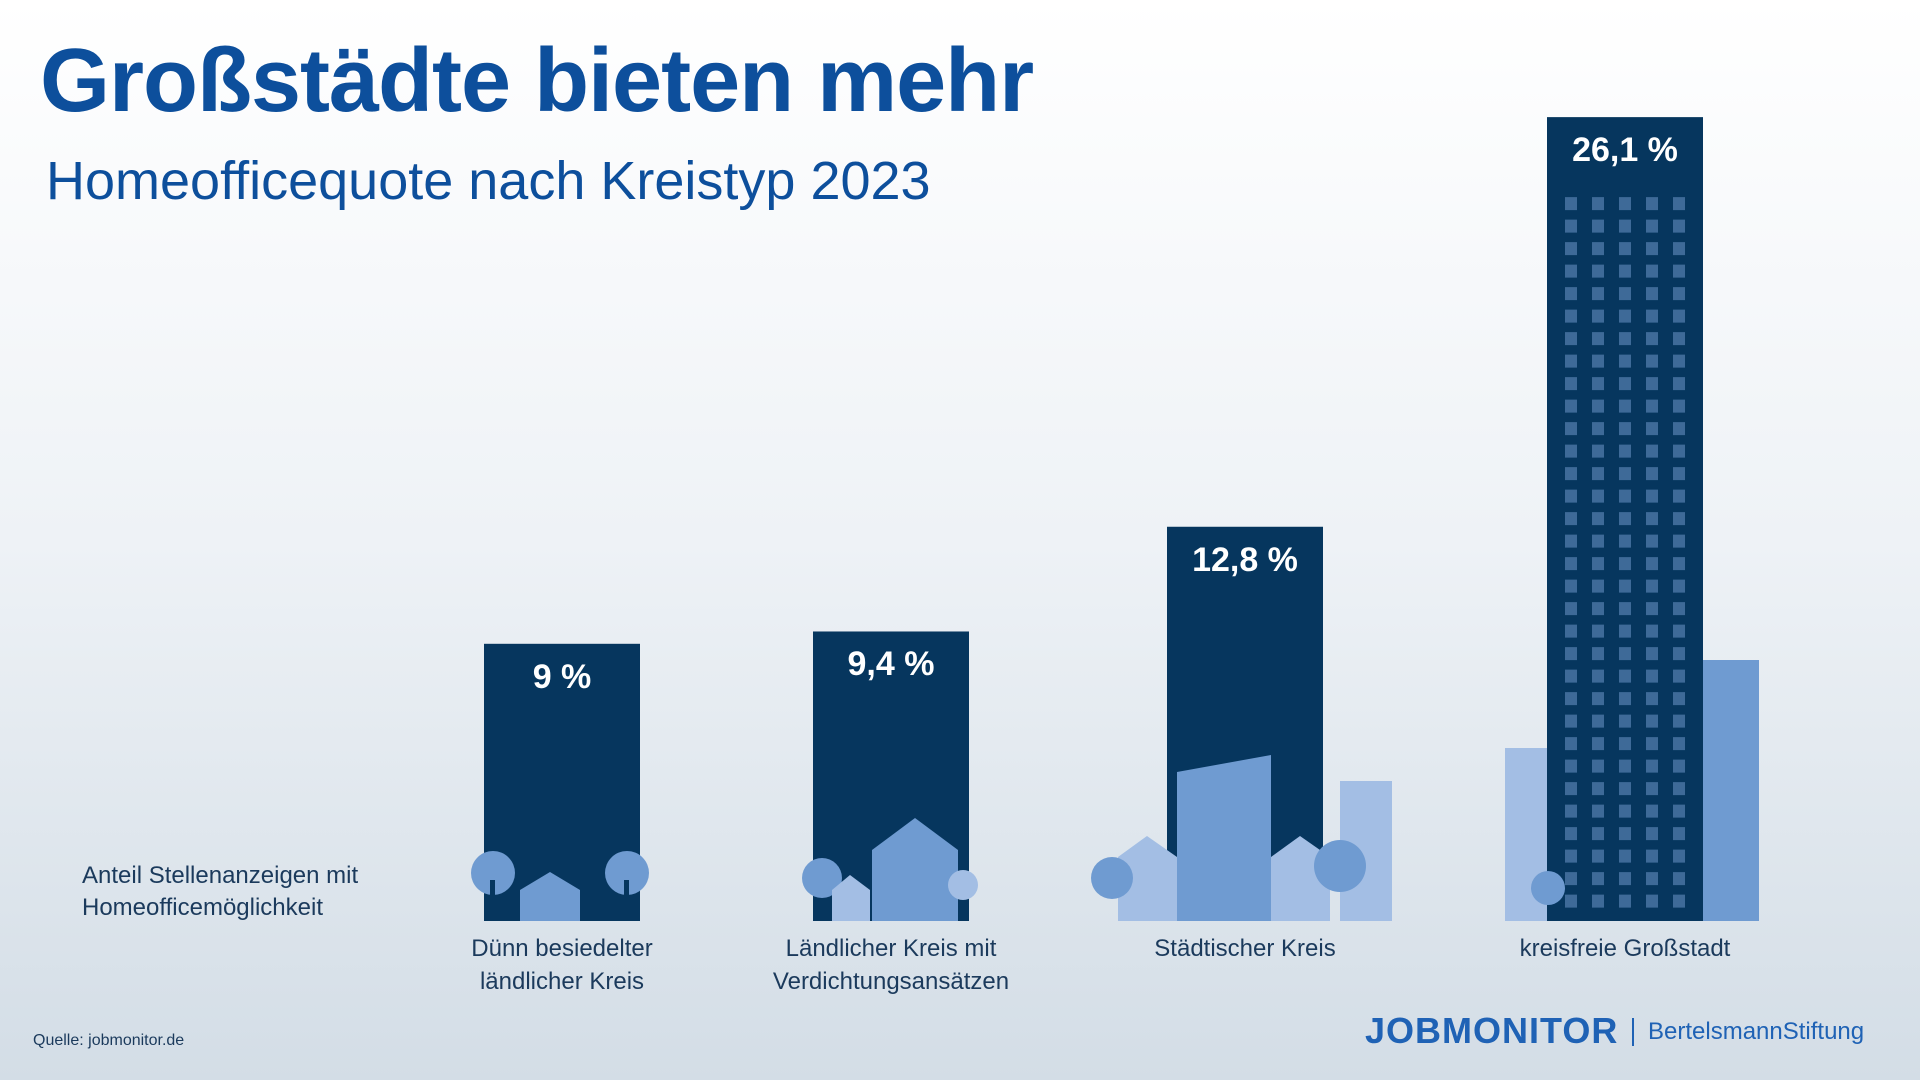 This screenshot has width=1920, height=1080. Describe the element at coordinates (1625, 150) in the screenshot. I see `value-label: 26,1 %` at that location.